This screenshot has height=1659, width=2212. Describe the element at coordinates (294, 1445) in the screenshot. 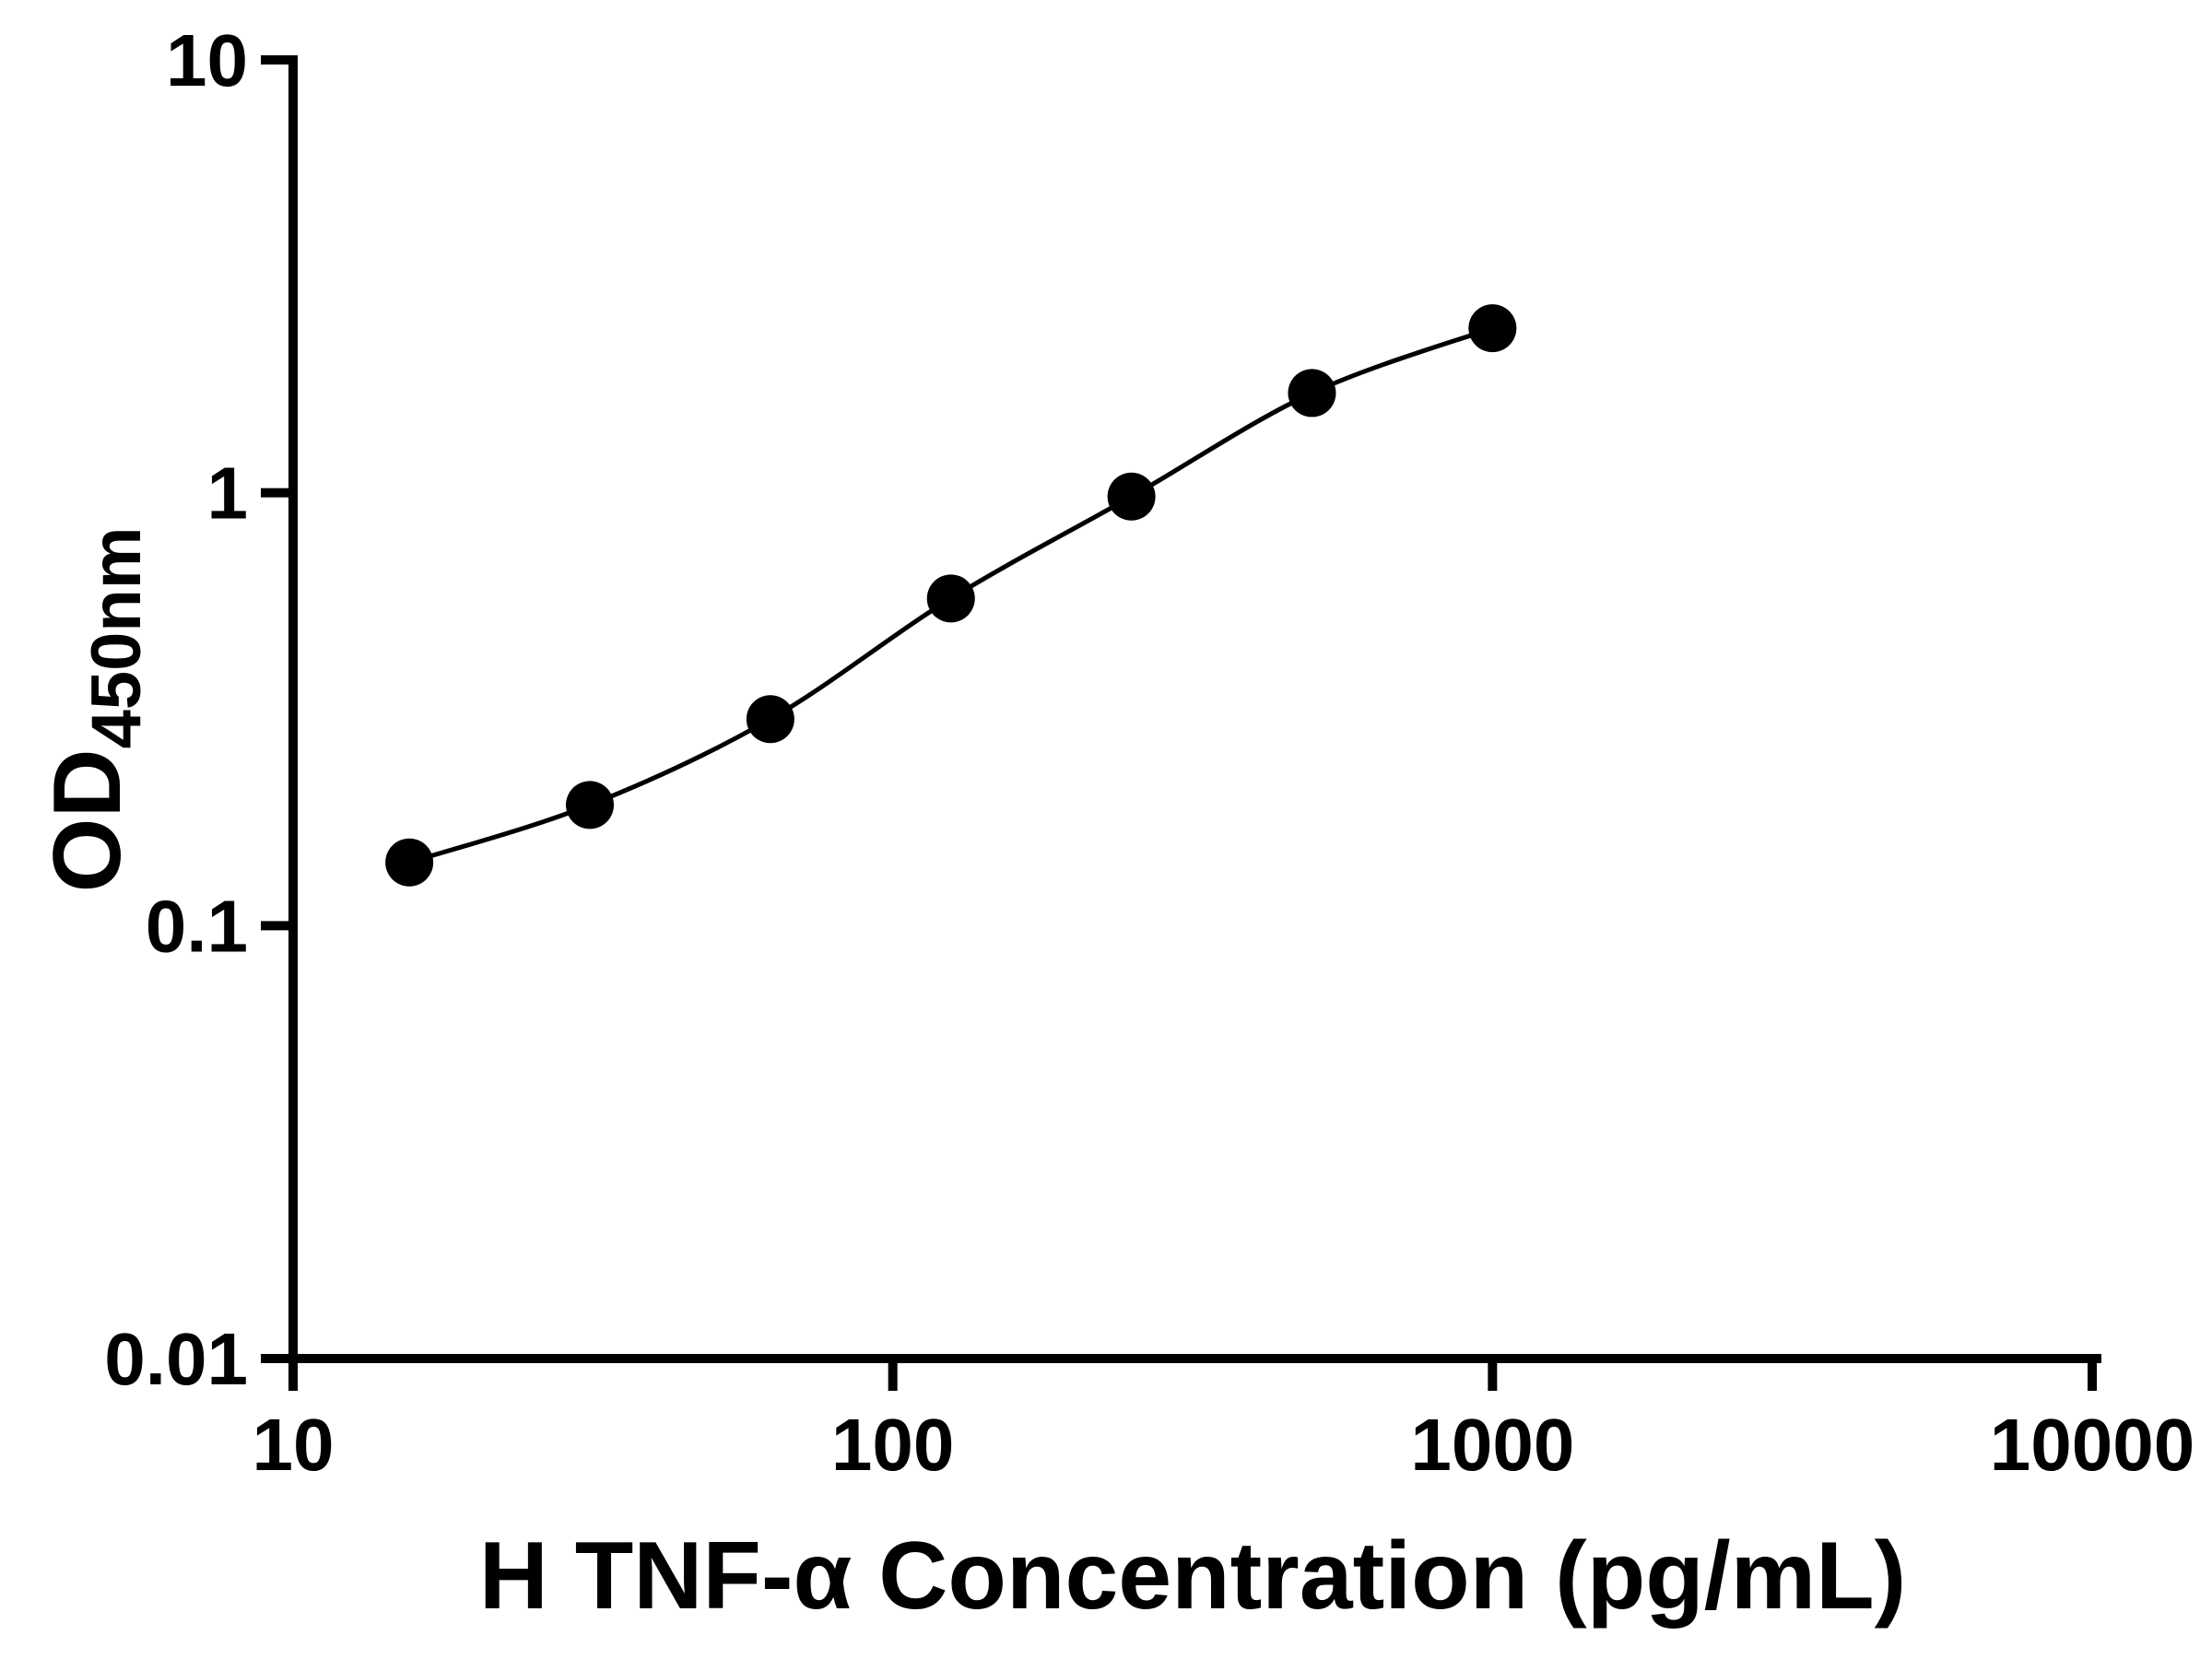

I see `x-tick-label: 10` at that location.